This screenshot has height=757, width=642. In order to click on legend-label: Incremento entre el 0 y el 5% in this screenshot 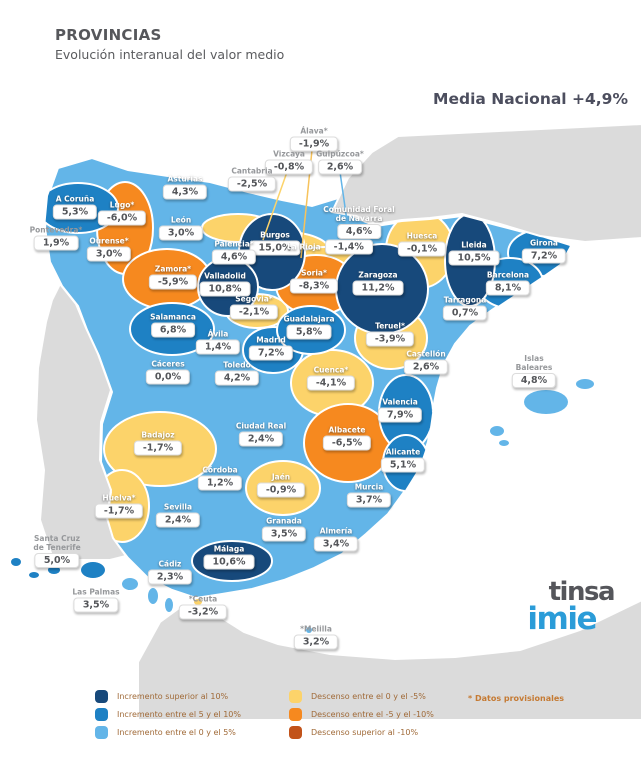, I will do `click(176, 732)`.